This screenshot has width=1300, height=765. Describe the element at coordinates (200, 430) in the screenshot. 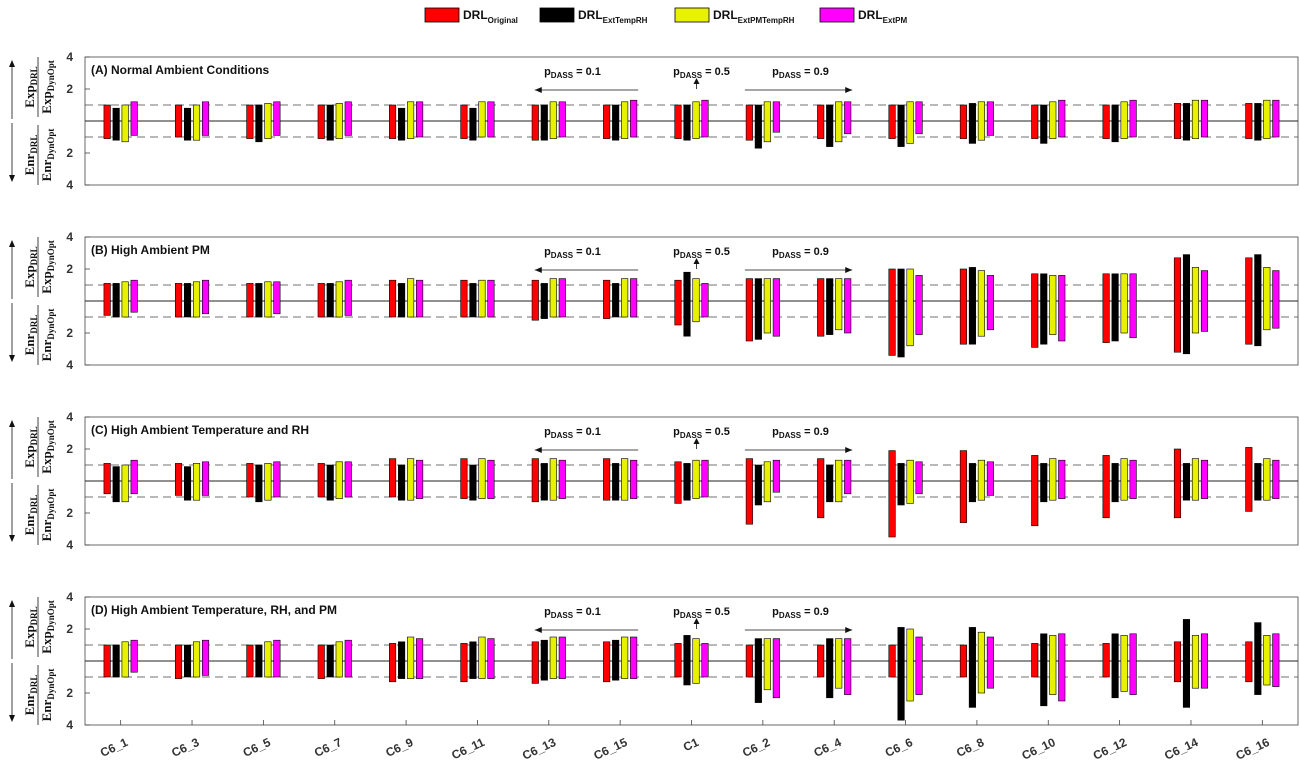

I see `panel-title: (C) High Ambient Temperature and RH` at that location.